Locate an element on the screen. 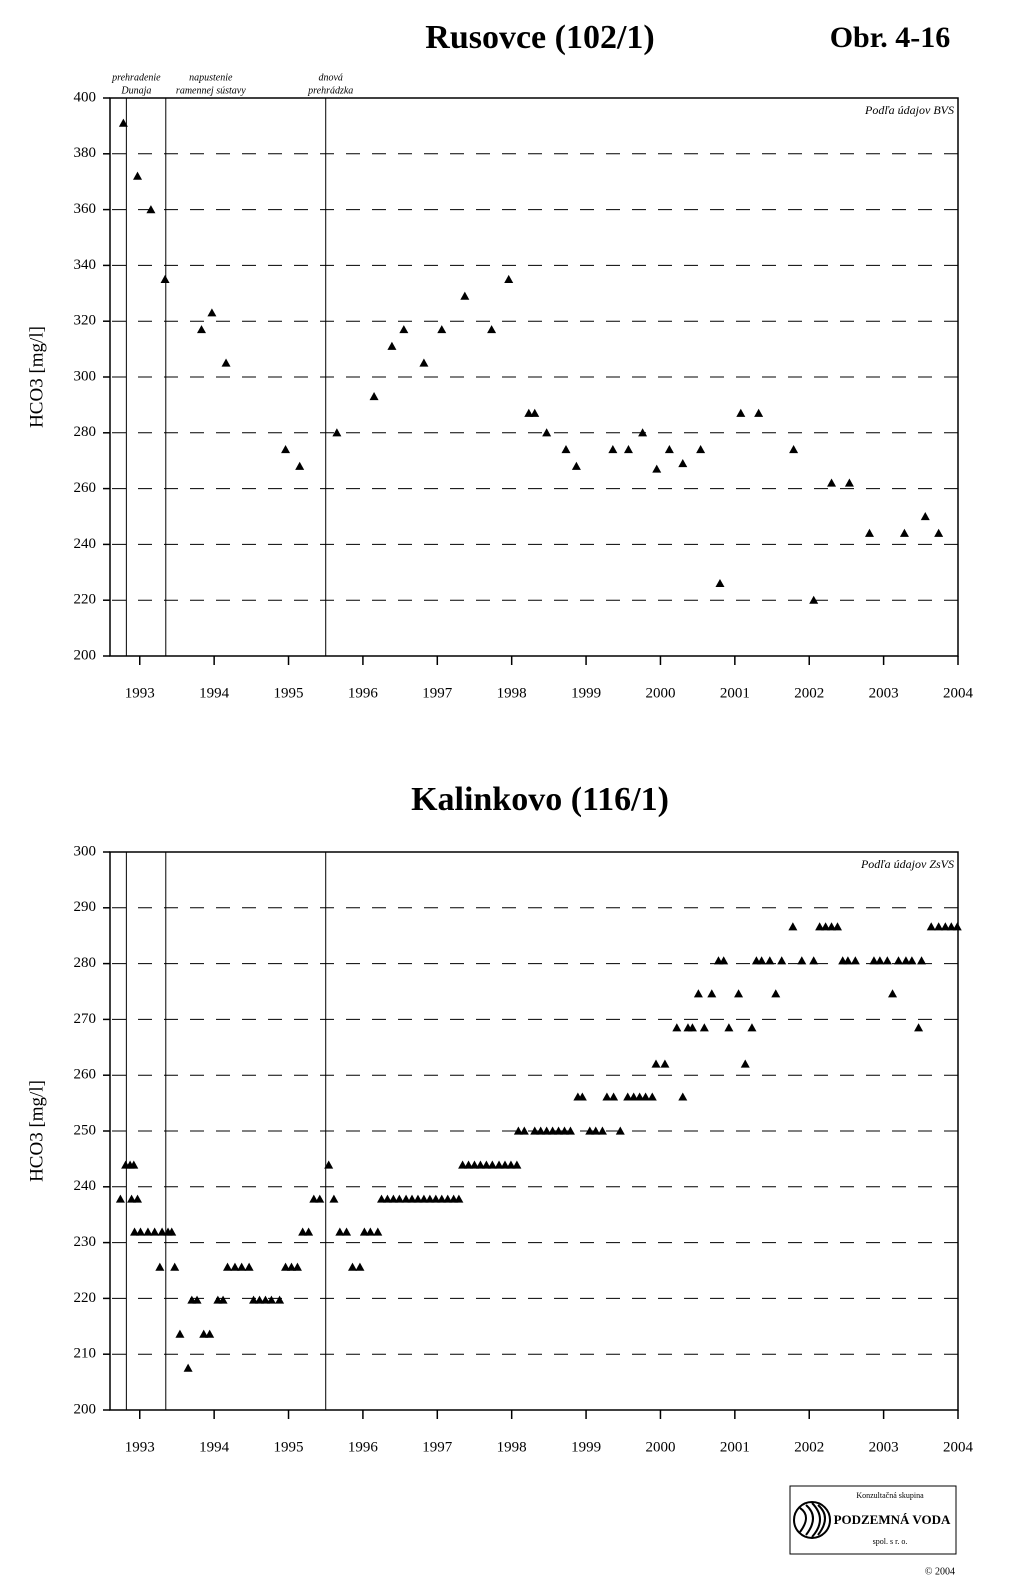 This screenshot has width=1016, height=1594. y-tick-label: 210 is located at coordinates (85, 1354).